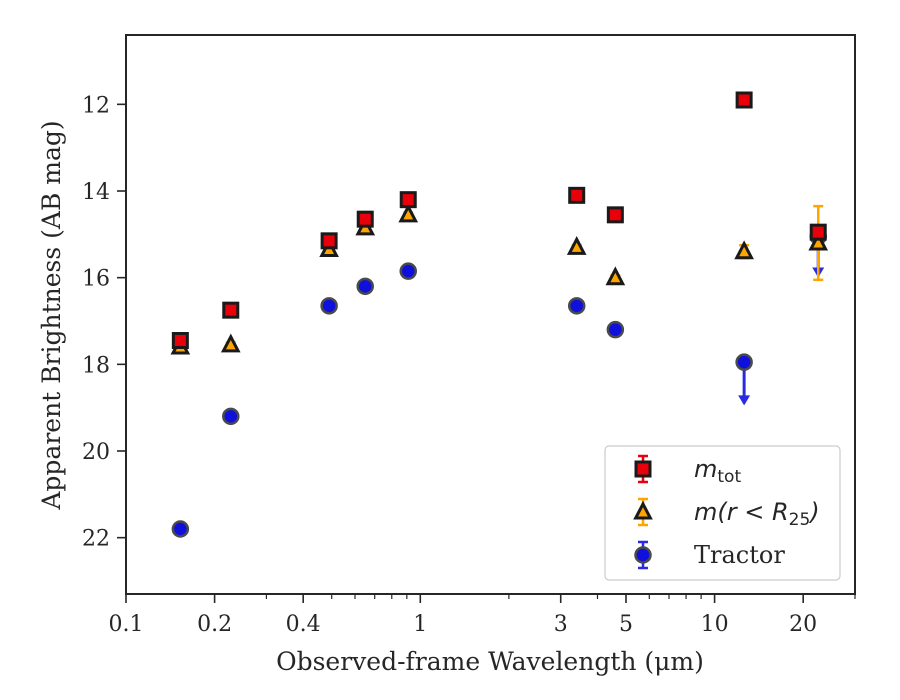 This screenshot has width=900, height=700. I want to click on x-tick-label: 0.2, so click(214, 624).